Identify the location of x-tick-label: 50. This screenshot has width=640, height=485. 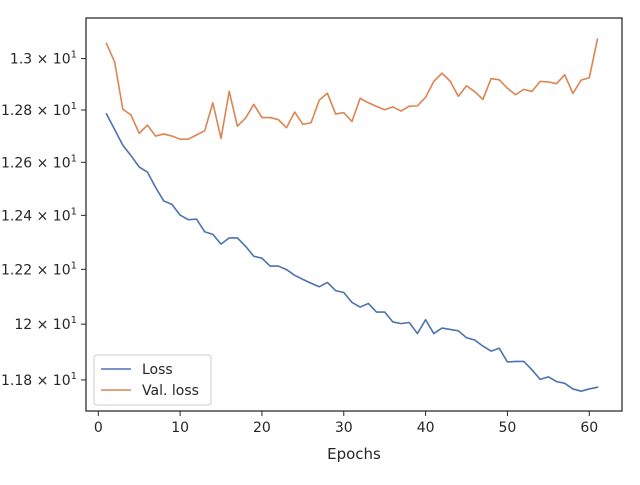
(508, 428).